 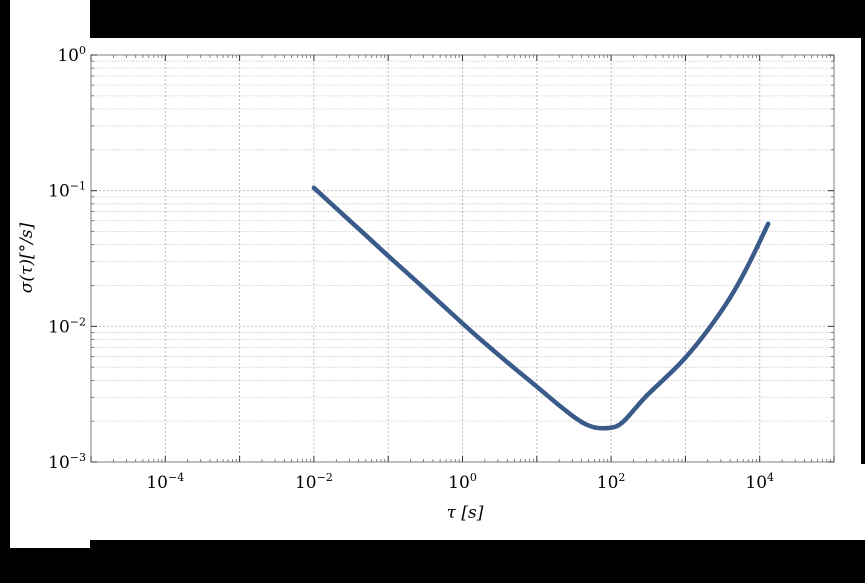 I want to click on y-axis-label: σ(τ)[°/s], so click(x=27, y=257).